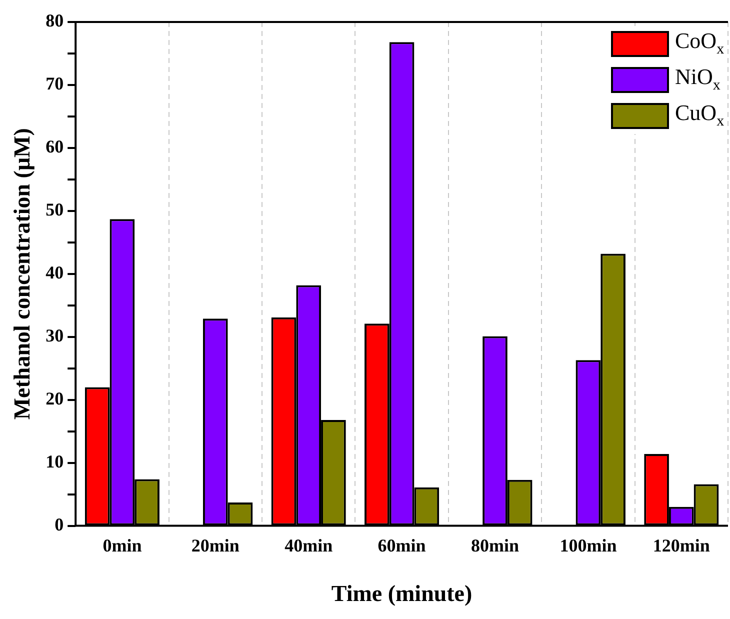  What do you see at coordinates (697, 79) in the screenshot?
I see `legend-label: NiO$_{x}$` at bounding box center [697, 79].